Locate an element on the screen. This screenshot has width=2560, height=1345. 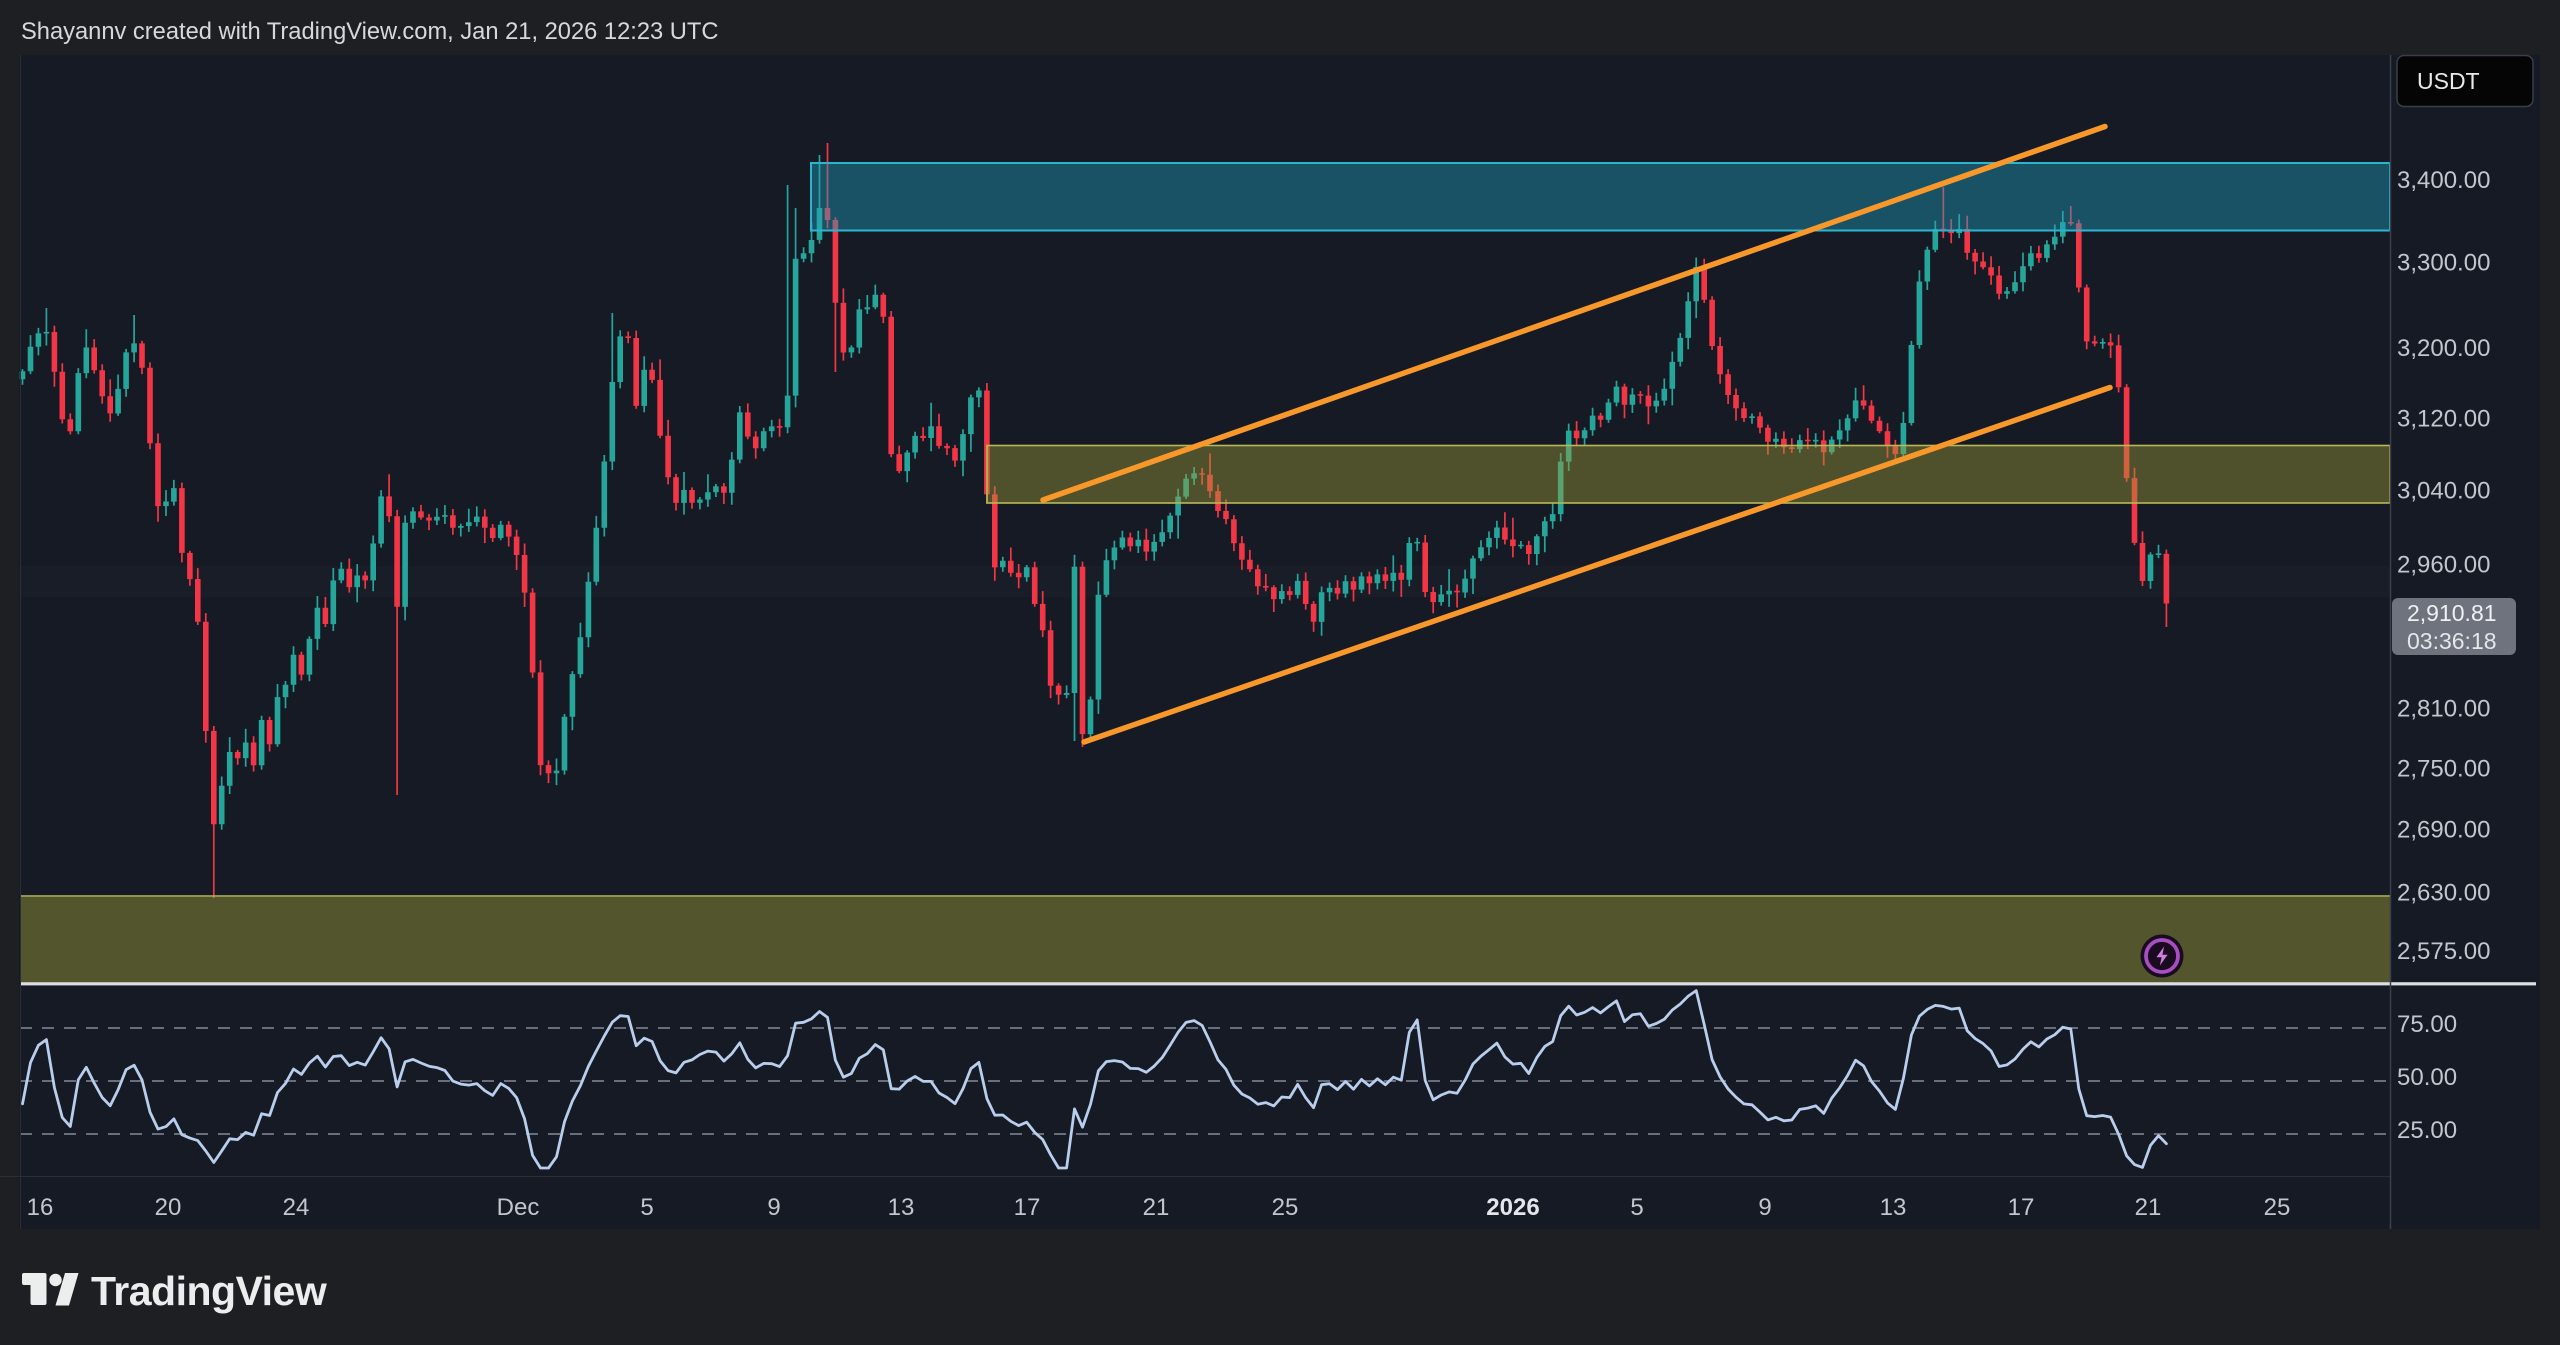
svg-text: USDT is located at coordinates (2448, 81).